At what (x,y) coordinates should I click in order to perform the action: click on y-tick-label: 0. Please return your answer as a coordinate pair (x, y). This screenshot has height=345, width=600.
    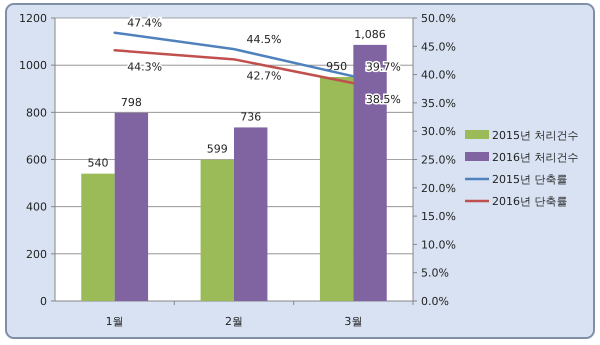
    Looking at the image, I should click on (43, 301).